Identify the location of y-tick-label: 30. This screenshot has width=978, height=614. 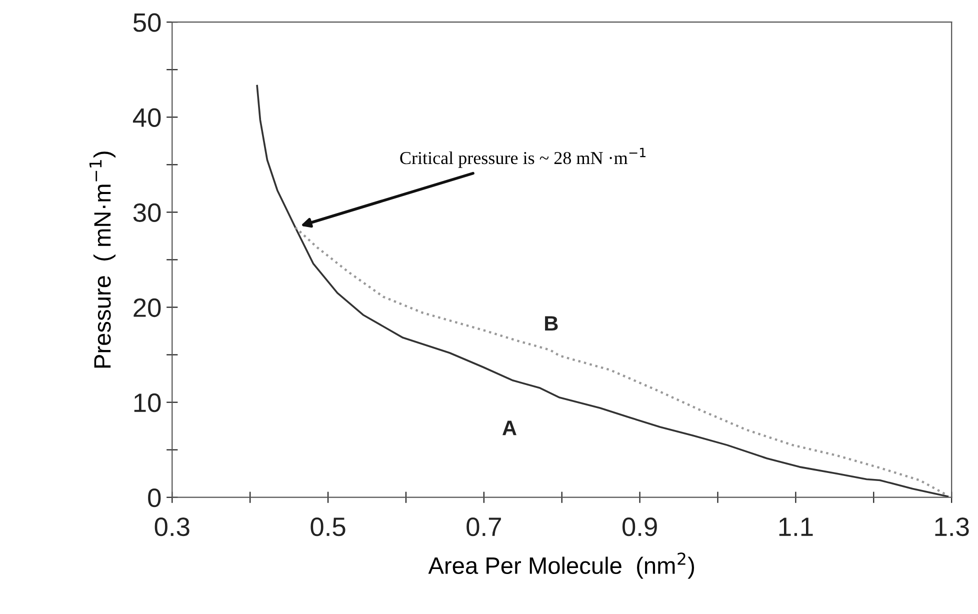
(147, 212).